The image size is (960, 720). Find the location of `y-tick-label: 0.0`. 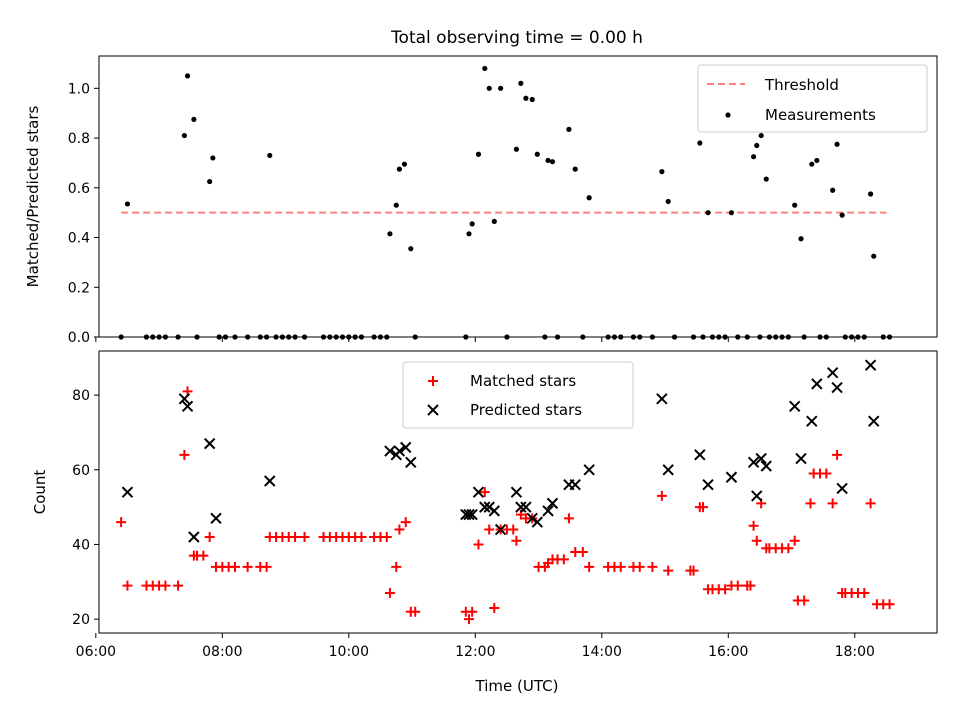

y-tick-label: 0.0 is located at coordinates (79, 338).